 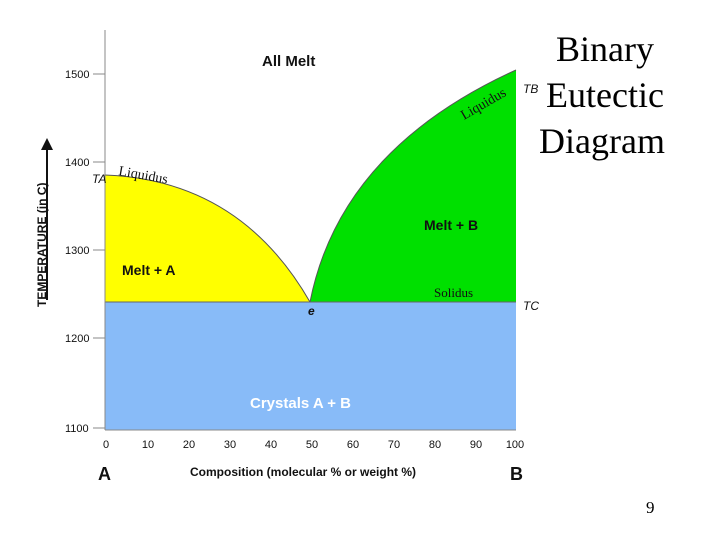 I want to click on y-tick-label: 1100, so click(x=77, y=429).